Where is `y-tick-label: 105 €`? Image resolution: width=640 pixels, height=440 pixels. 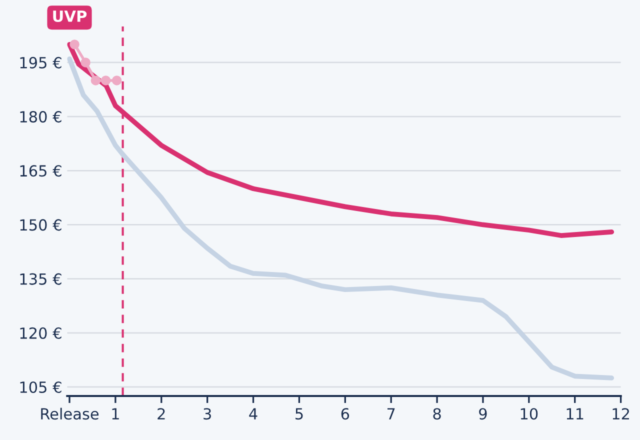
y-tick-label: 105 € is located at coordinates (41, 387).